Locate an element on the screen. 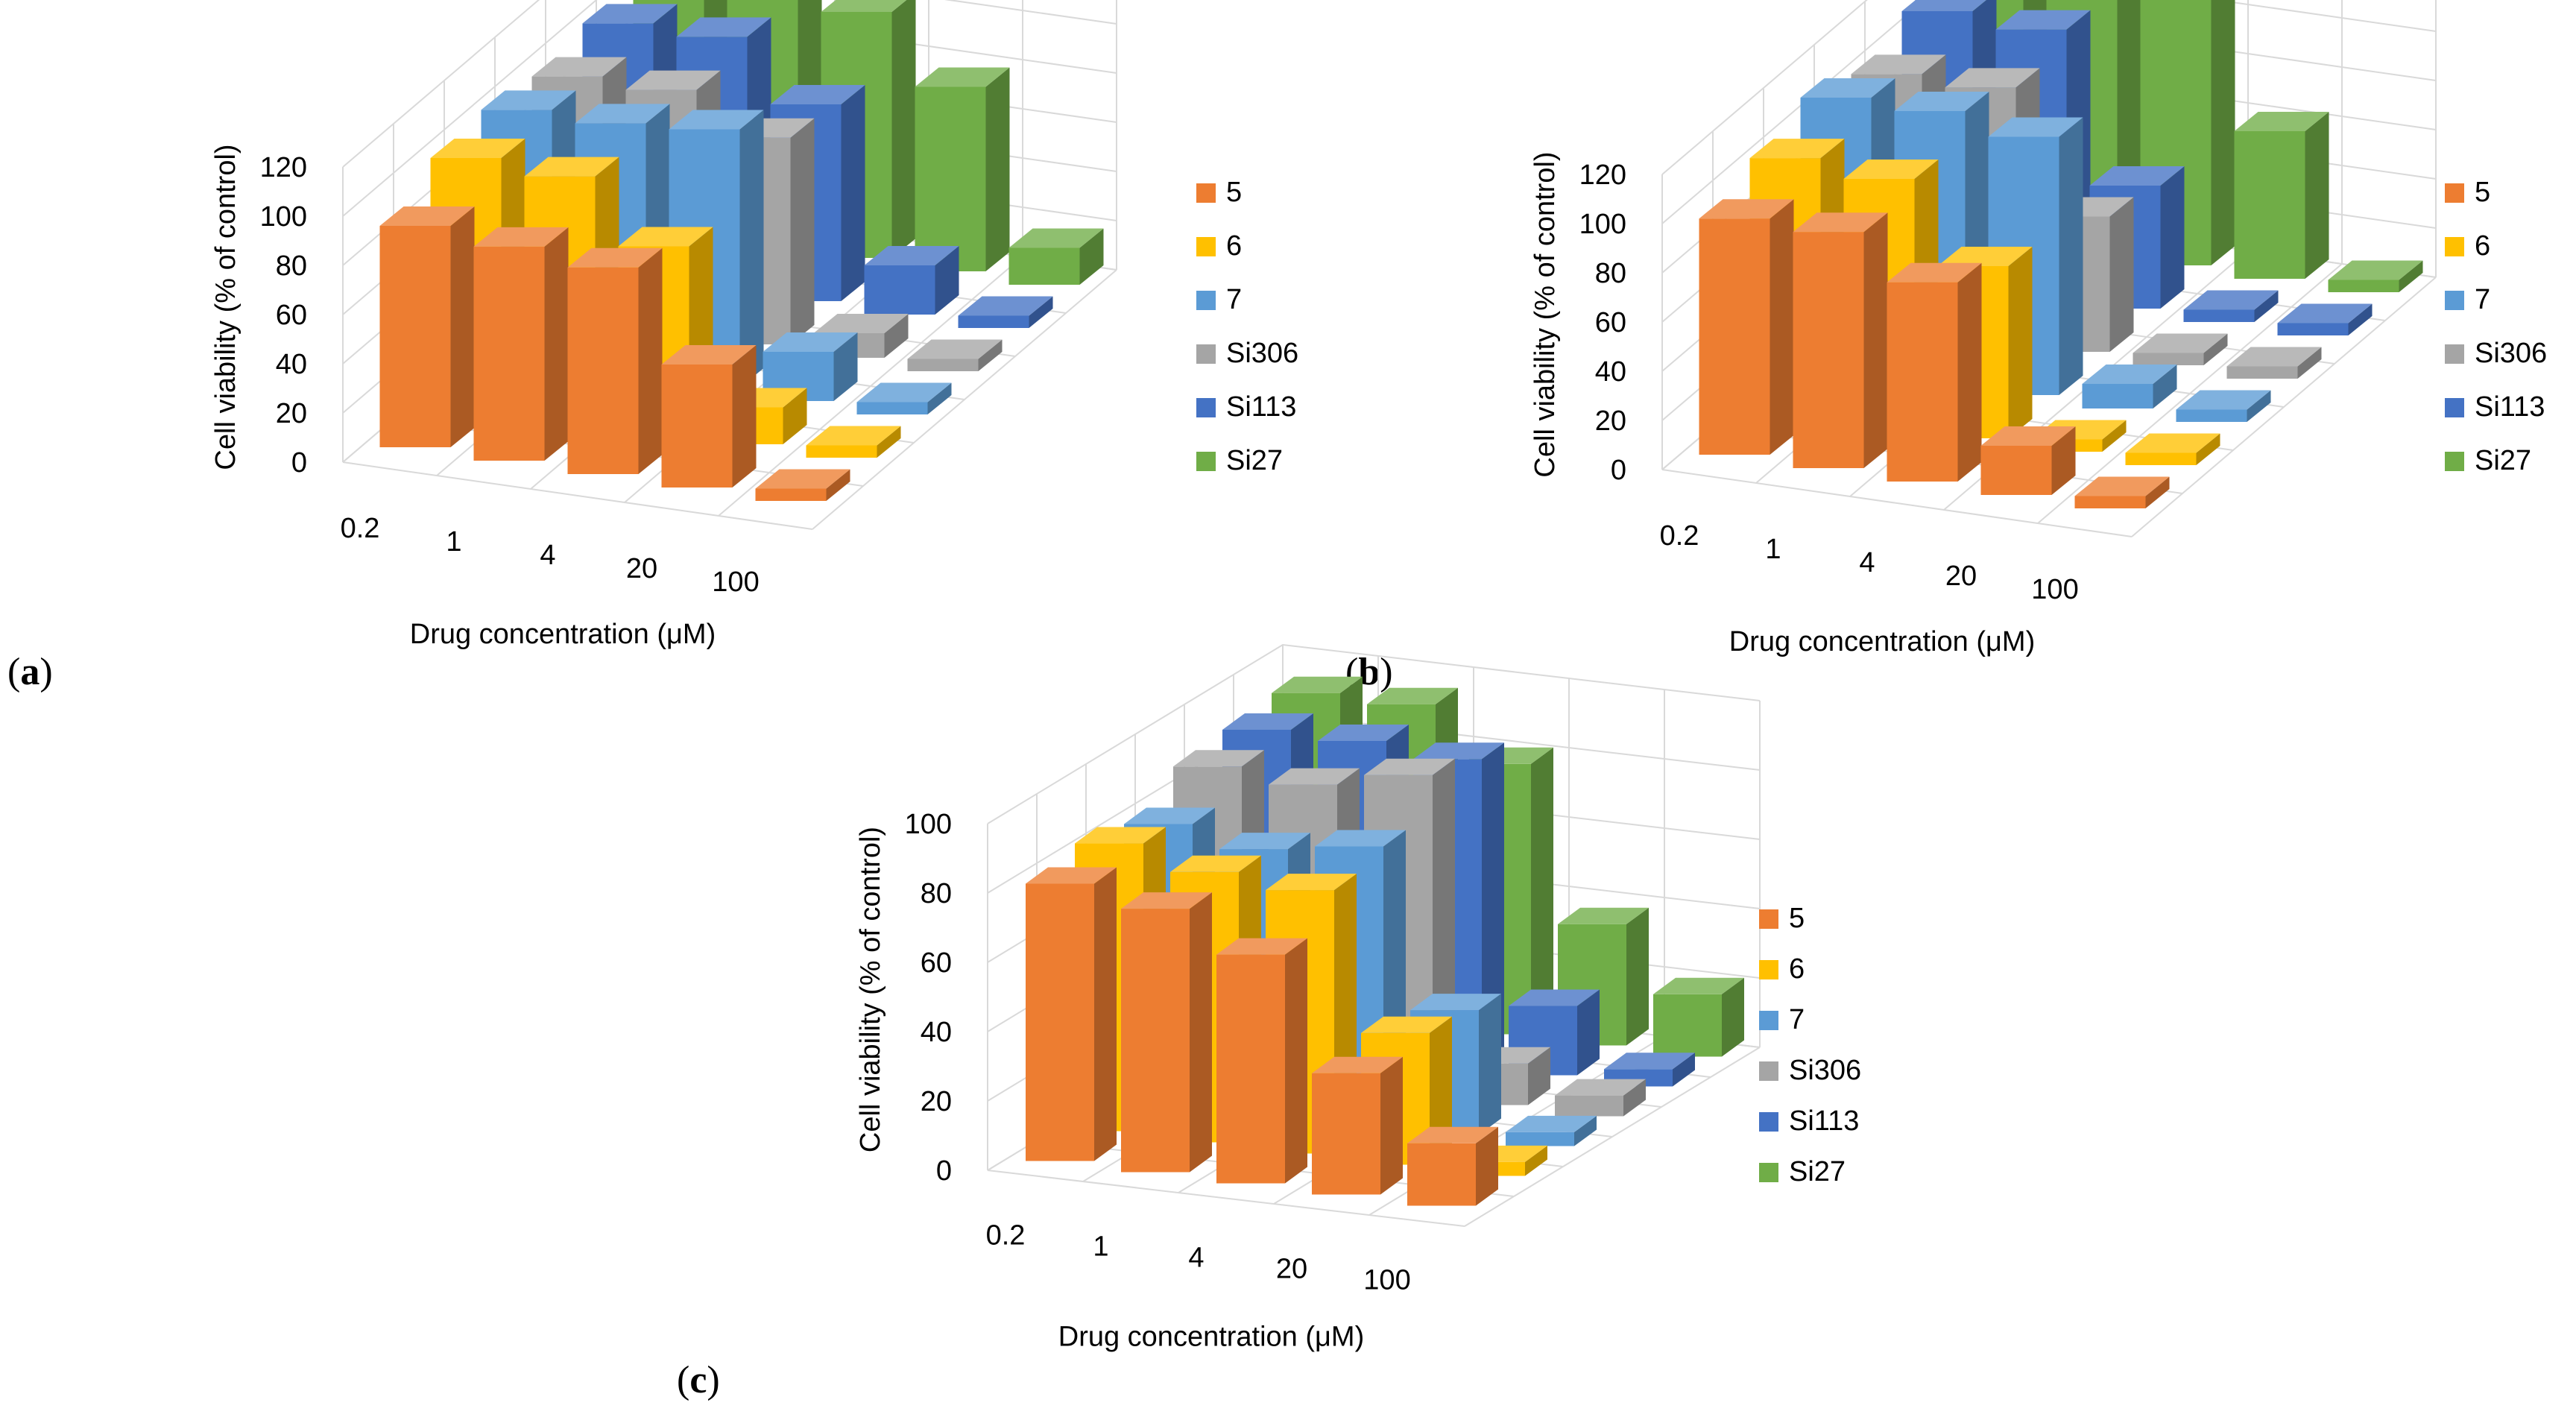  x-tick-labels: 0.2 1 4 20 100 is located at coordinates (1870, 562).